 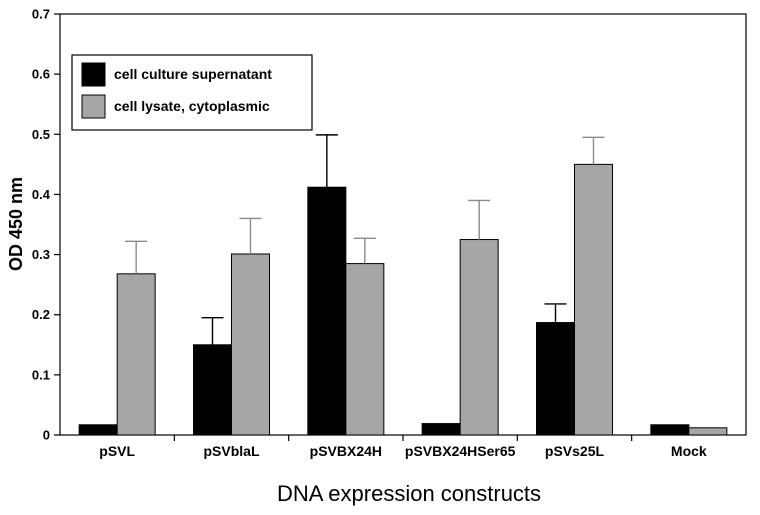 What do you see at coordinates (689, 451) in the screenshot?
I see `x-tick-label-Mock: Mock` at bounding box center [689, 451].